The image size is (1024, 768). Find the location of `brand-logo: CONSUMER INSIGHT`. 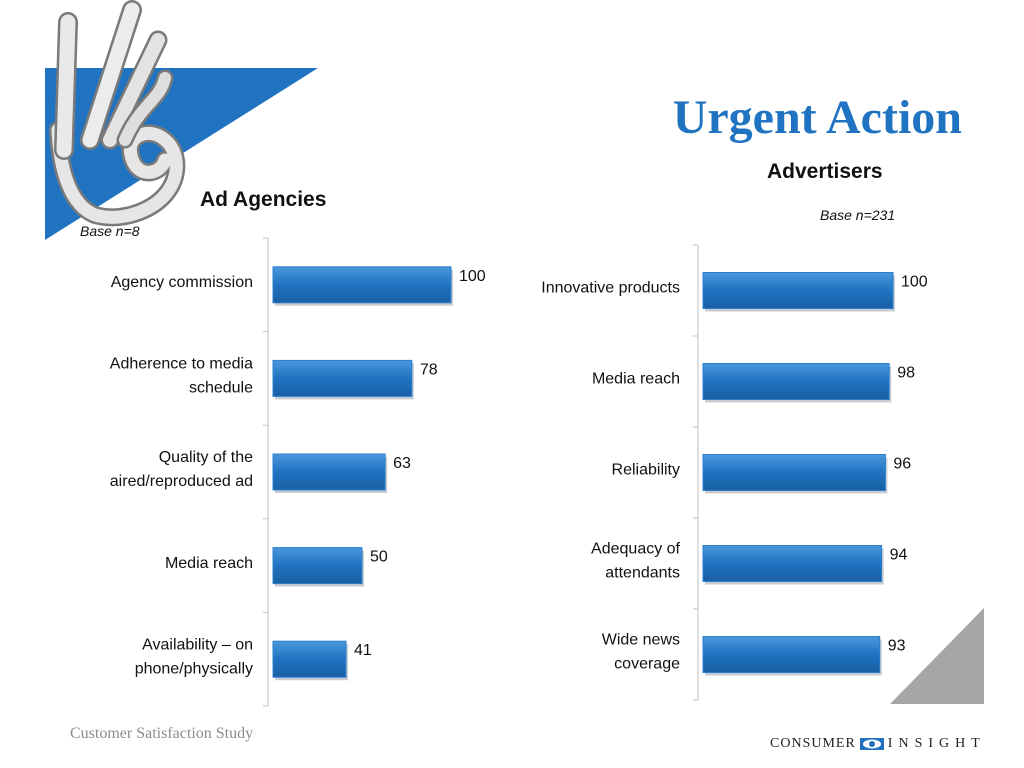

brand-logo: CONSUMER INSIGHT is located at coordinates (878, 744).